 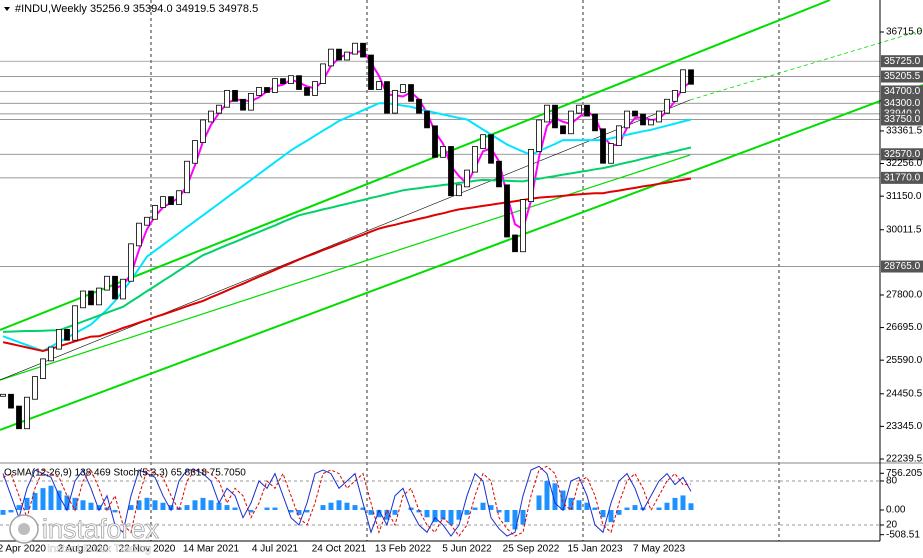 I want to click on y-tick-label: 756.205, so click(x=904, y=473).